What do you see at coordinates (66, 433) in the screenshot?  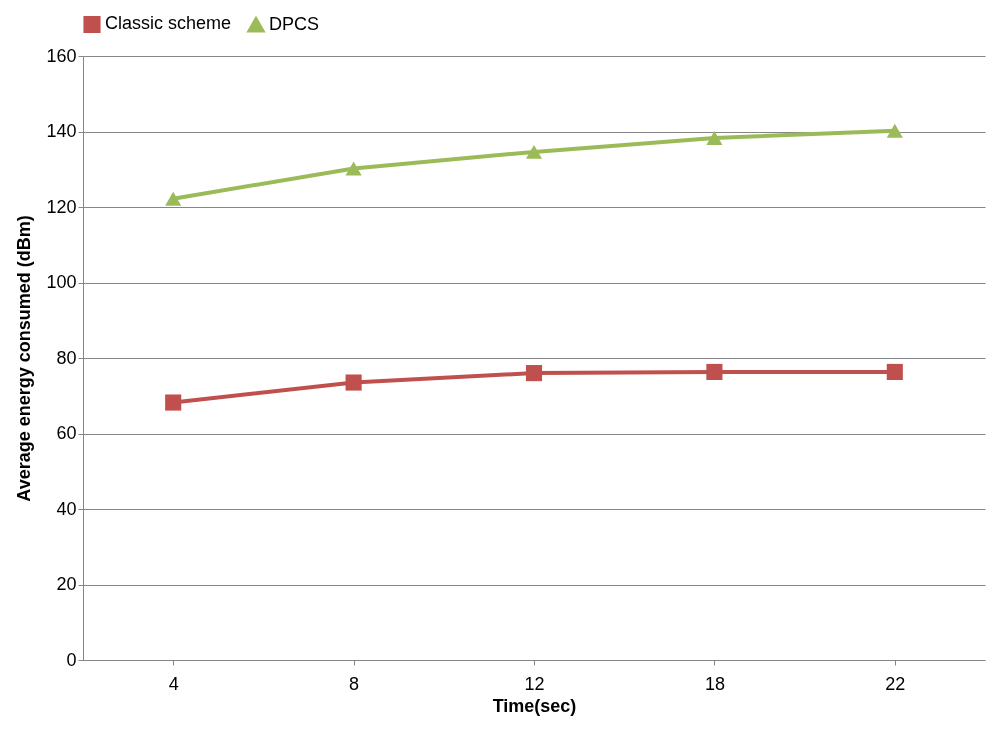 I see `y-tick-label: 60` at bounding box center [66, 433].